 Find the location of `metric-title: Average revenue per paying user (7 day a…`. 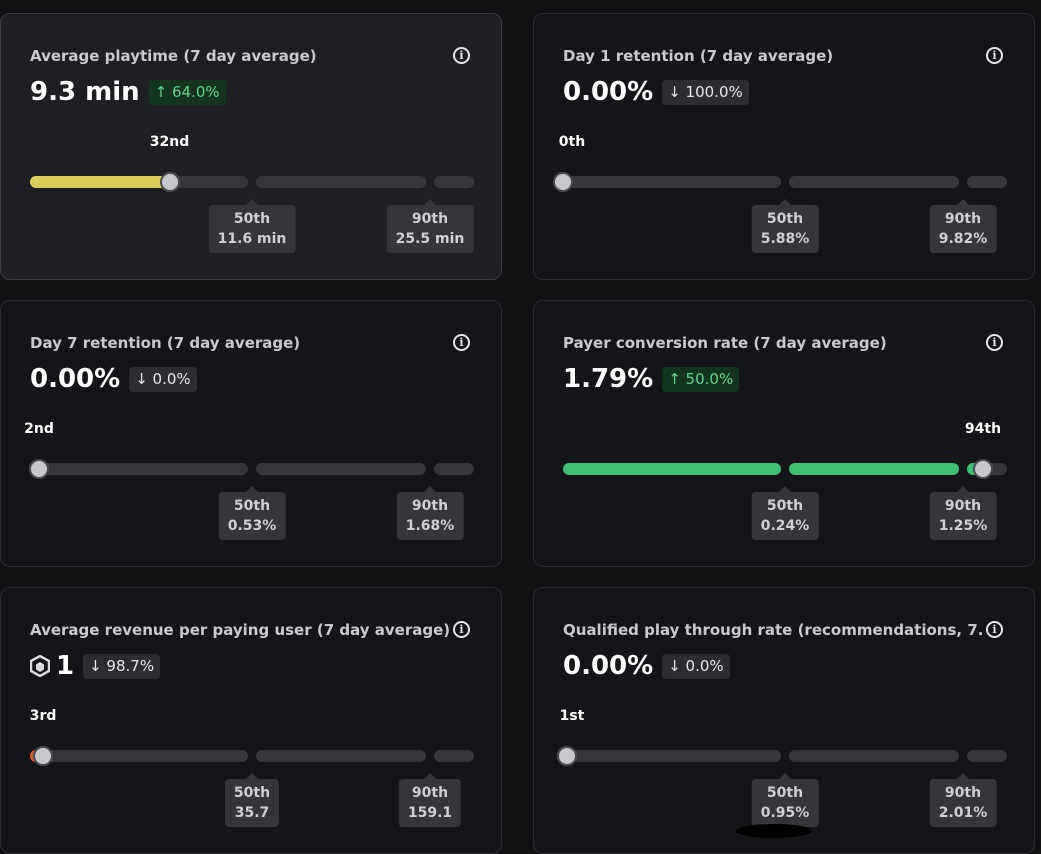

metric-title: Average revenue per paying user (7 day a… is located at coordinates (240, 630).